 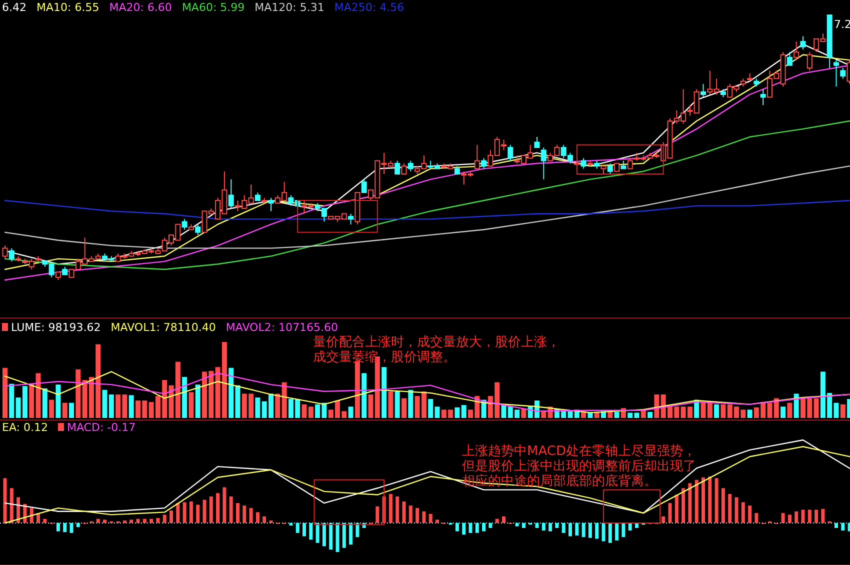 I want to click on legend-label: MACD: -0.17, so click(x=101, y=427).